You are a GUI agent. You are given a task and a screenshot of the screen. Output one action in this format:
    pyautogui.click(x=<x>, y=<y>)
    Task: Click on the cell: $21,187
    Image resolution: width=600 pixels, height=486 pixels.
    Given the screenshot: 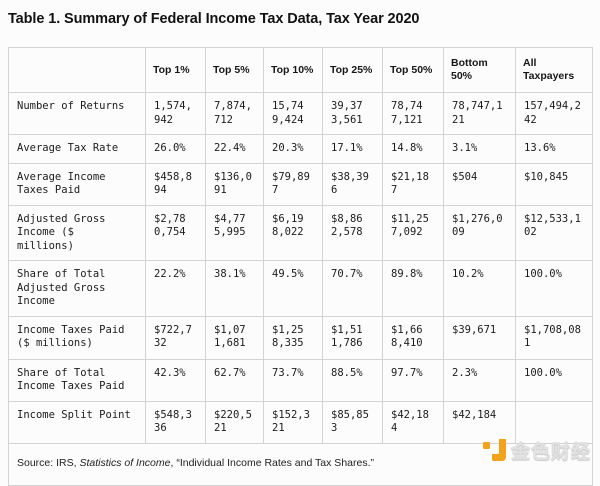 What is the action you would take?
    pyautogui.click(x=413, y=184)
    